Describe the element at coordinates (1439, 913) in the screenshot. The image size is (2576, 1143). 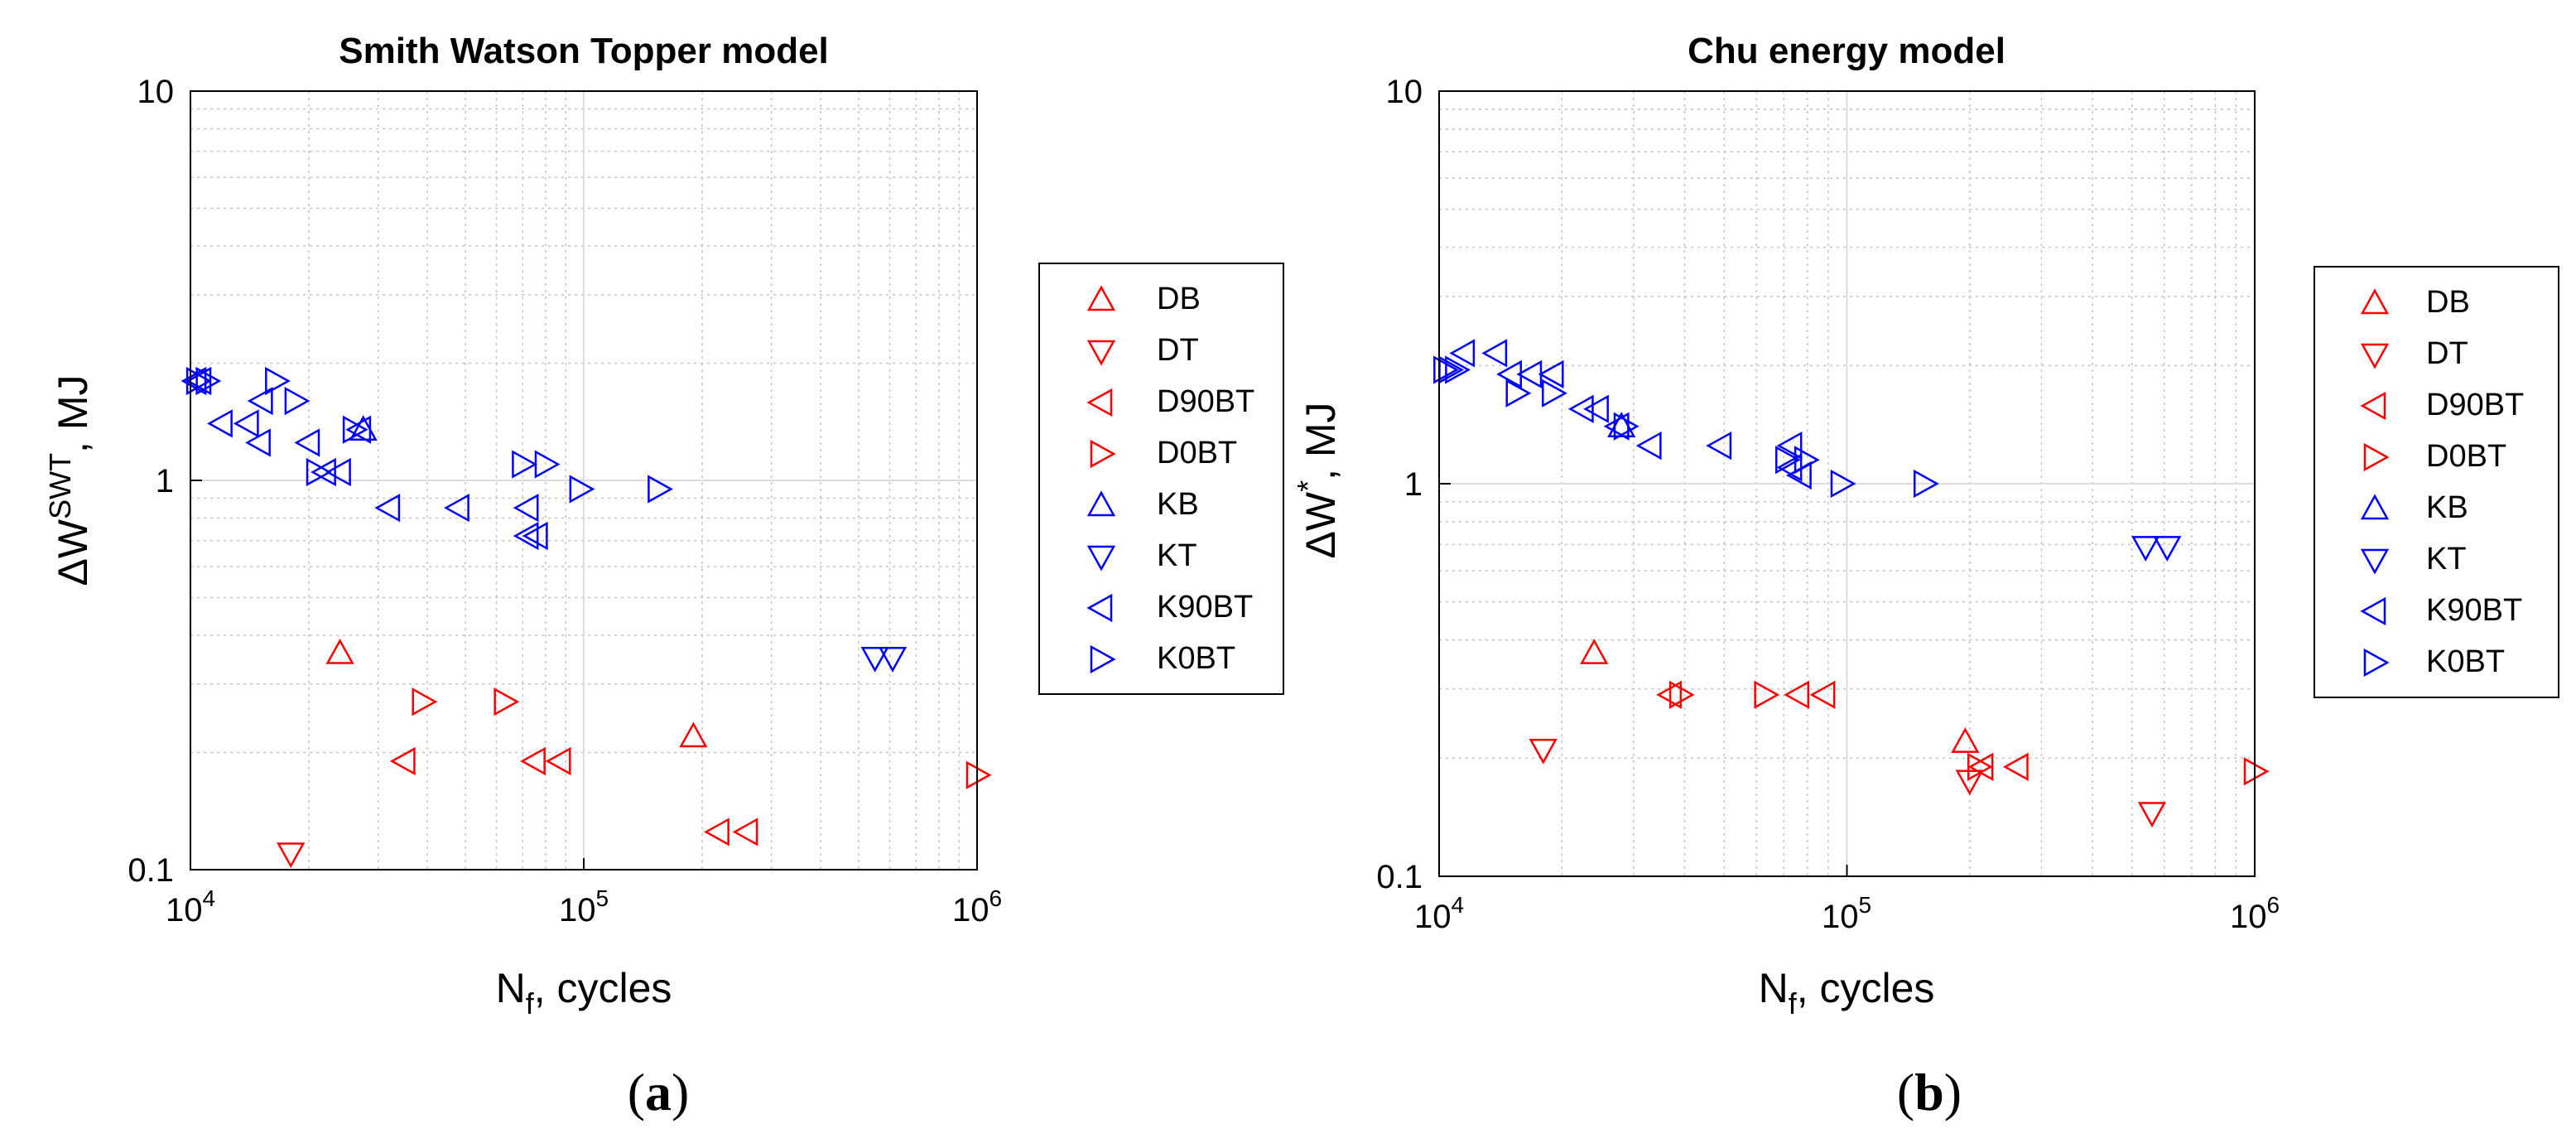
I see `x-tick-label: 10⁴` at that location.